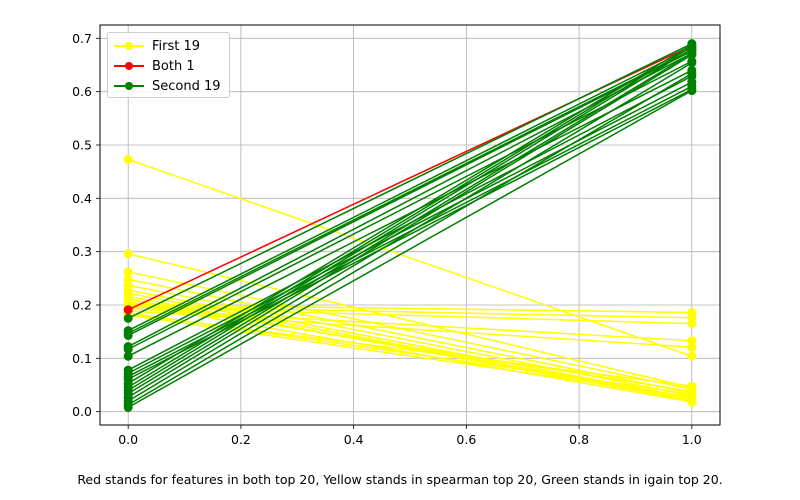 The width and height of the screenshot is (800, 500). What do you see at coordinates (82, 358) in the screenshot?
I see `y-tick-label: 0.1` at bounding box center [82, 358].